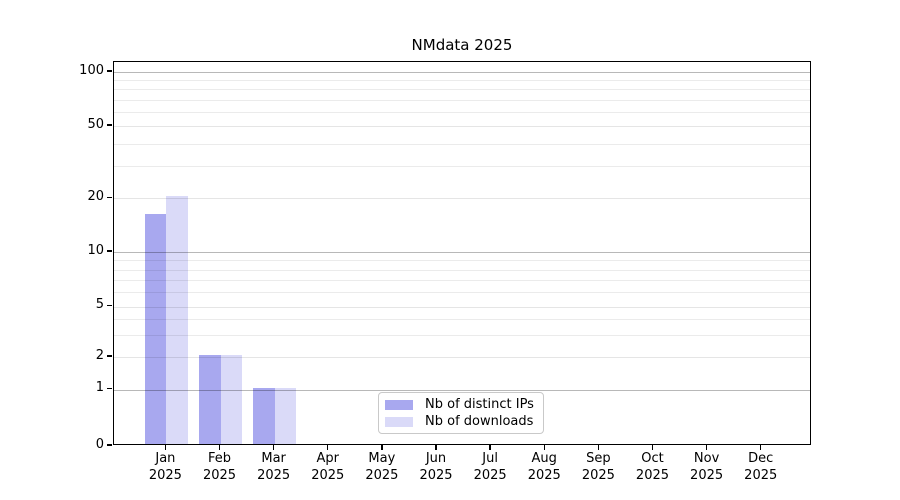 The height and width of the screenshot is (500, 900). What do you see at coordinates (95, 124) in the screenshot?
I see `y-tick-label: 50` at bounding box center [95, 124].